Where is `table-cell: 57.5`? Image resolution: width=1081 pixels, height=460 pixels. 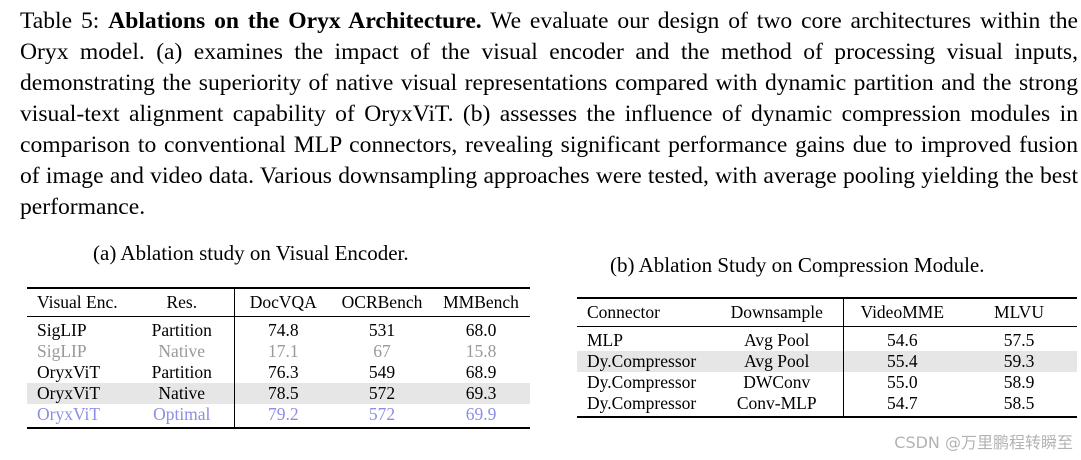
table-cell: 57.5 is located at coordinates (1019, 339).